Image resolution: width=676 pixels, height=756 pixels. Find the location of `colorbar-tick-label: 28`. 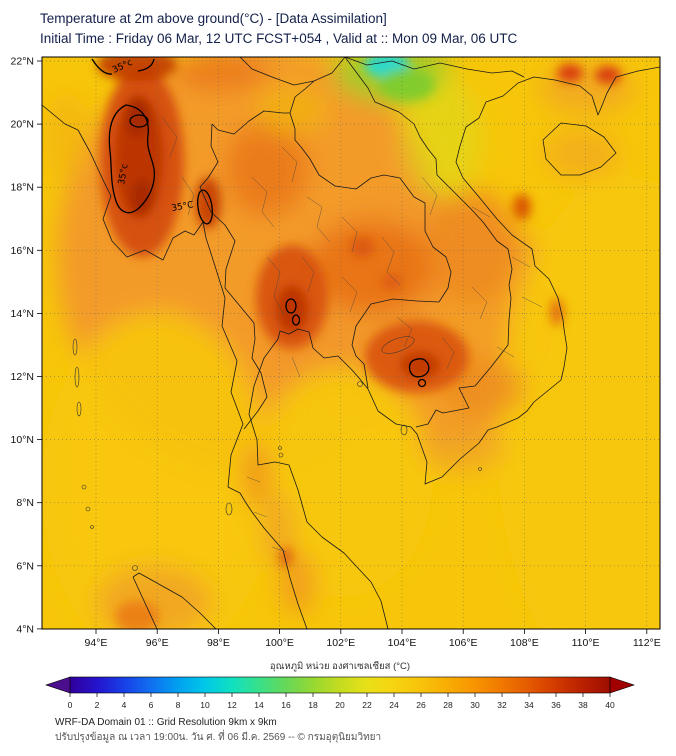

colorbar-tick-label: 28 is located at coordinates (448, 705).